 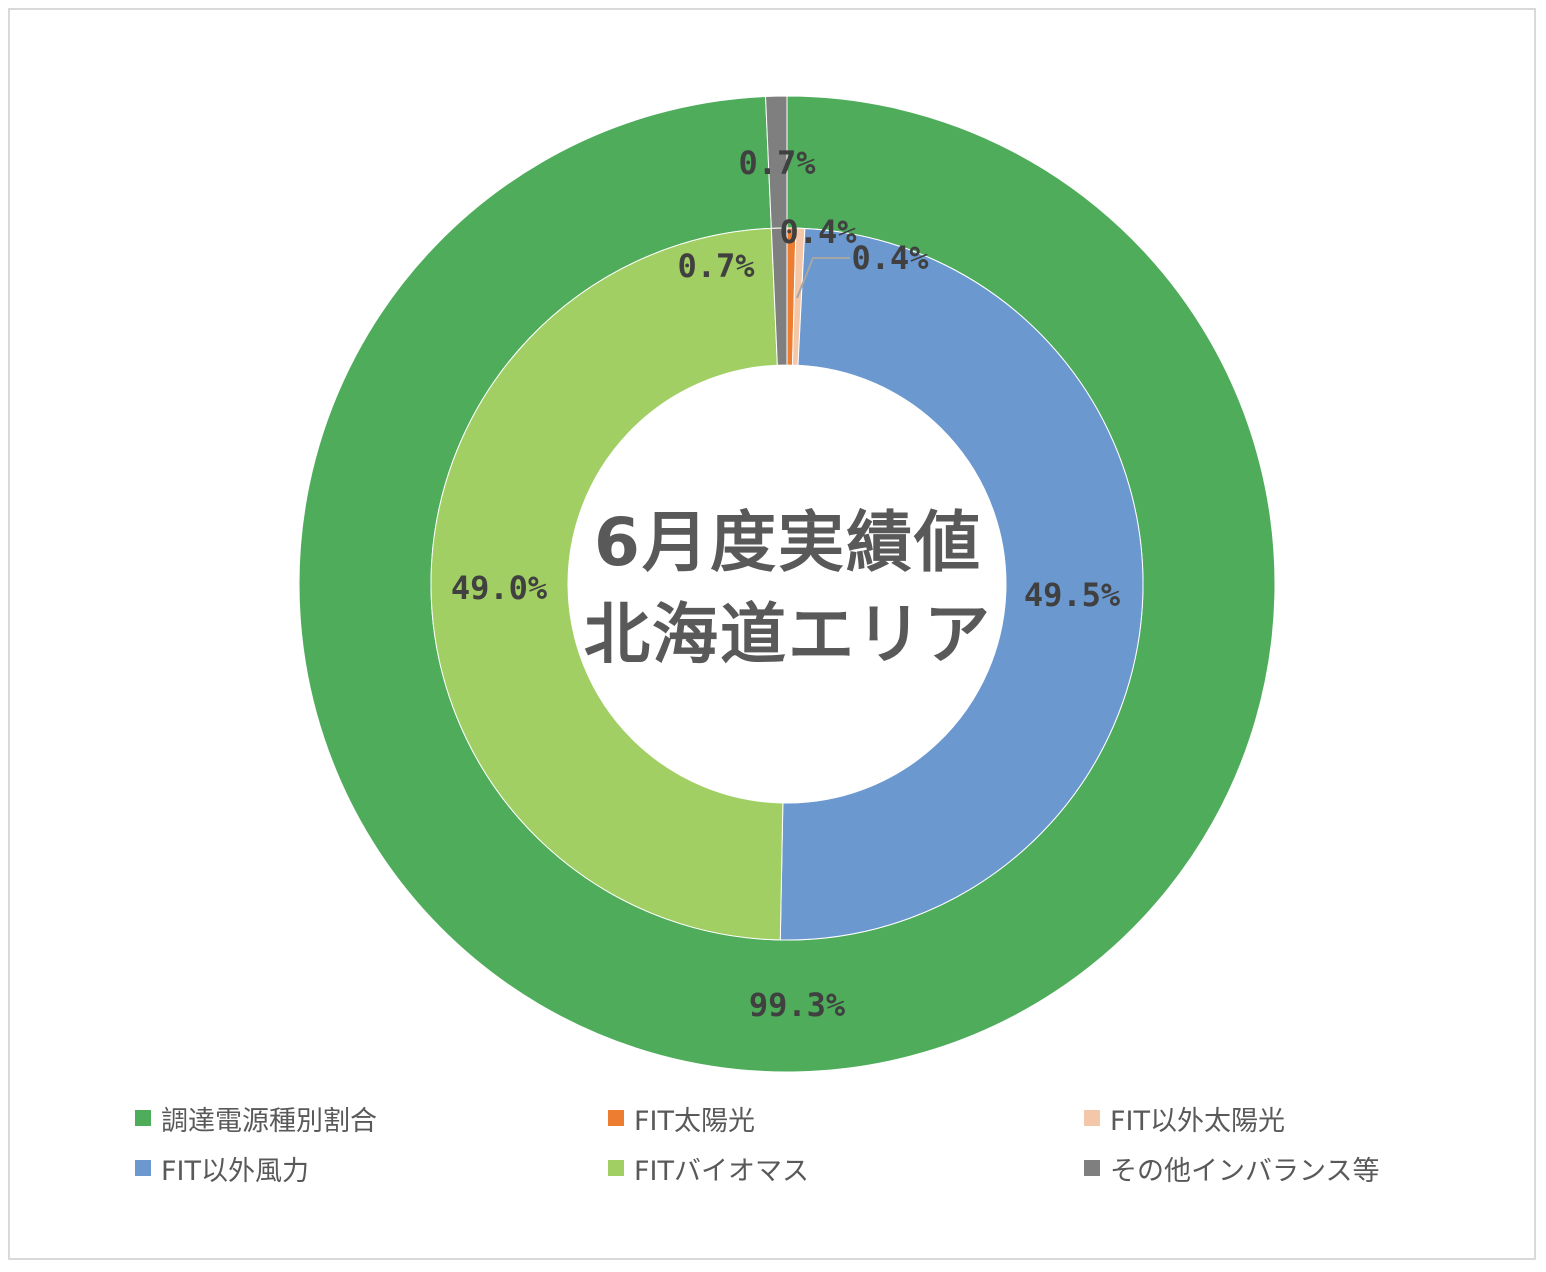 I want to click on legend-item-fit-solar: FIT太陽光, so click(x=681, y=1118).